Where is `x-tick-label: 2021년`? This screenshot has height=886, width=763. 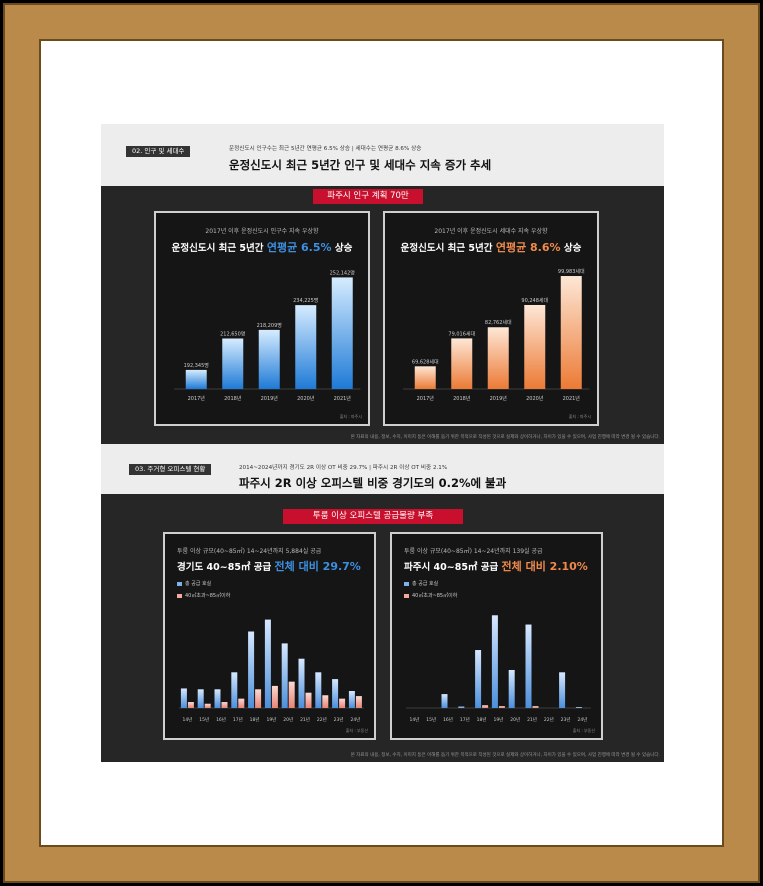
x-tick-label: 2021년 is located at coordinates (572, 398).